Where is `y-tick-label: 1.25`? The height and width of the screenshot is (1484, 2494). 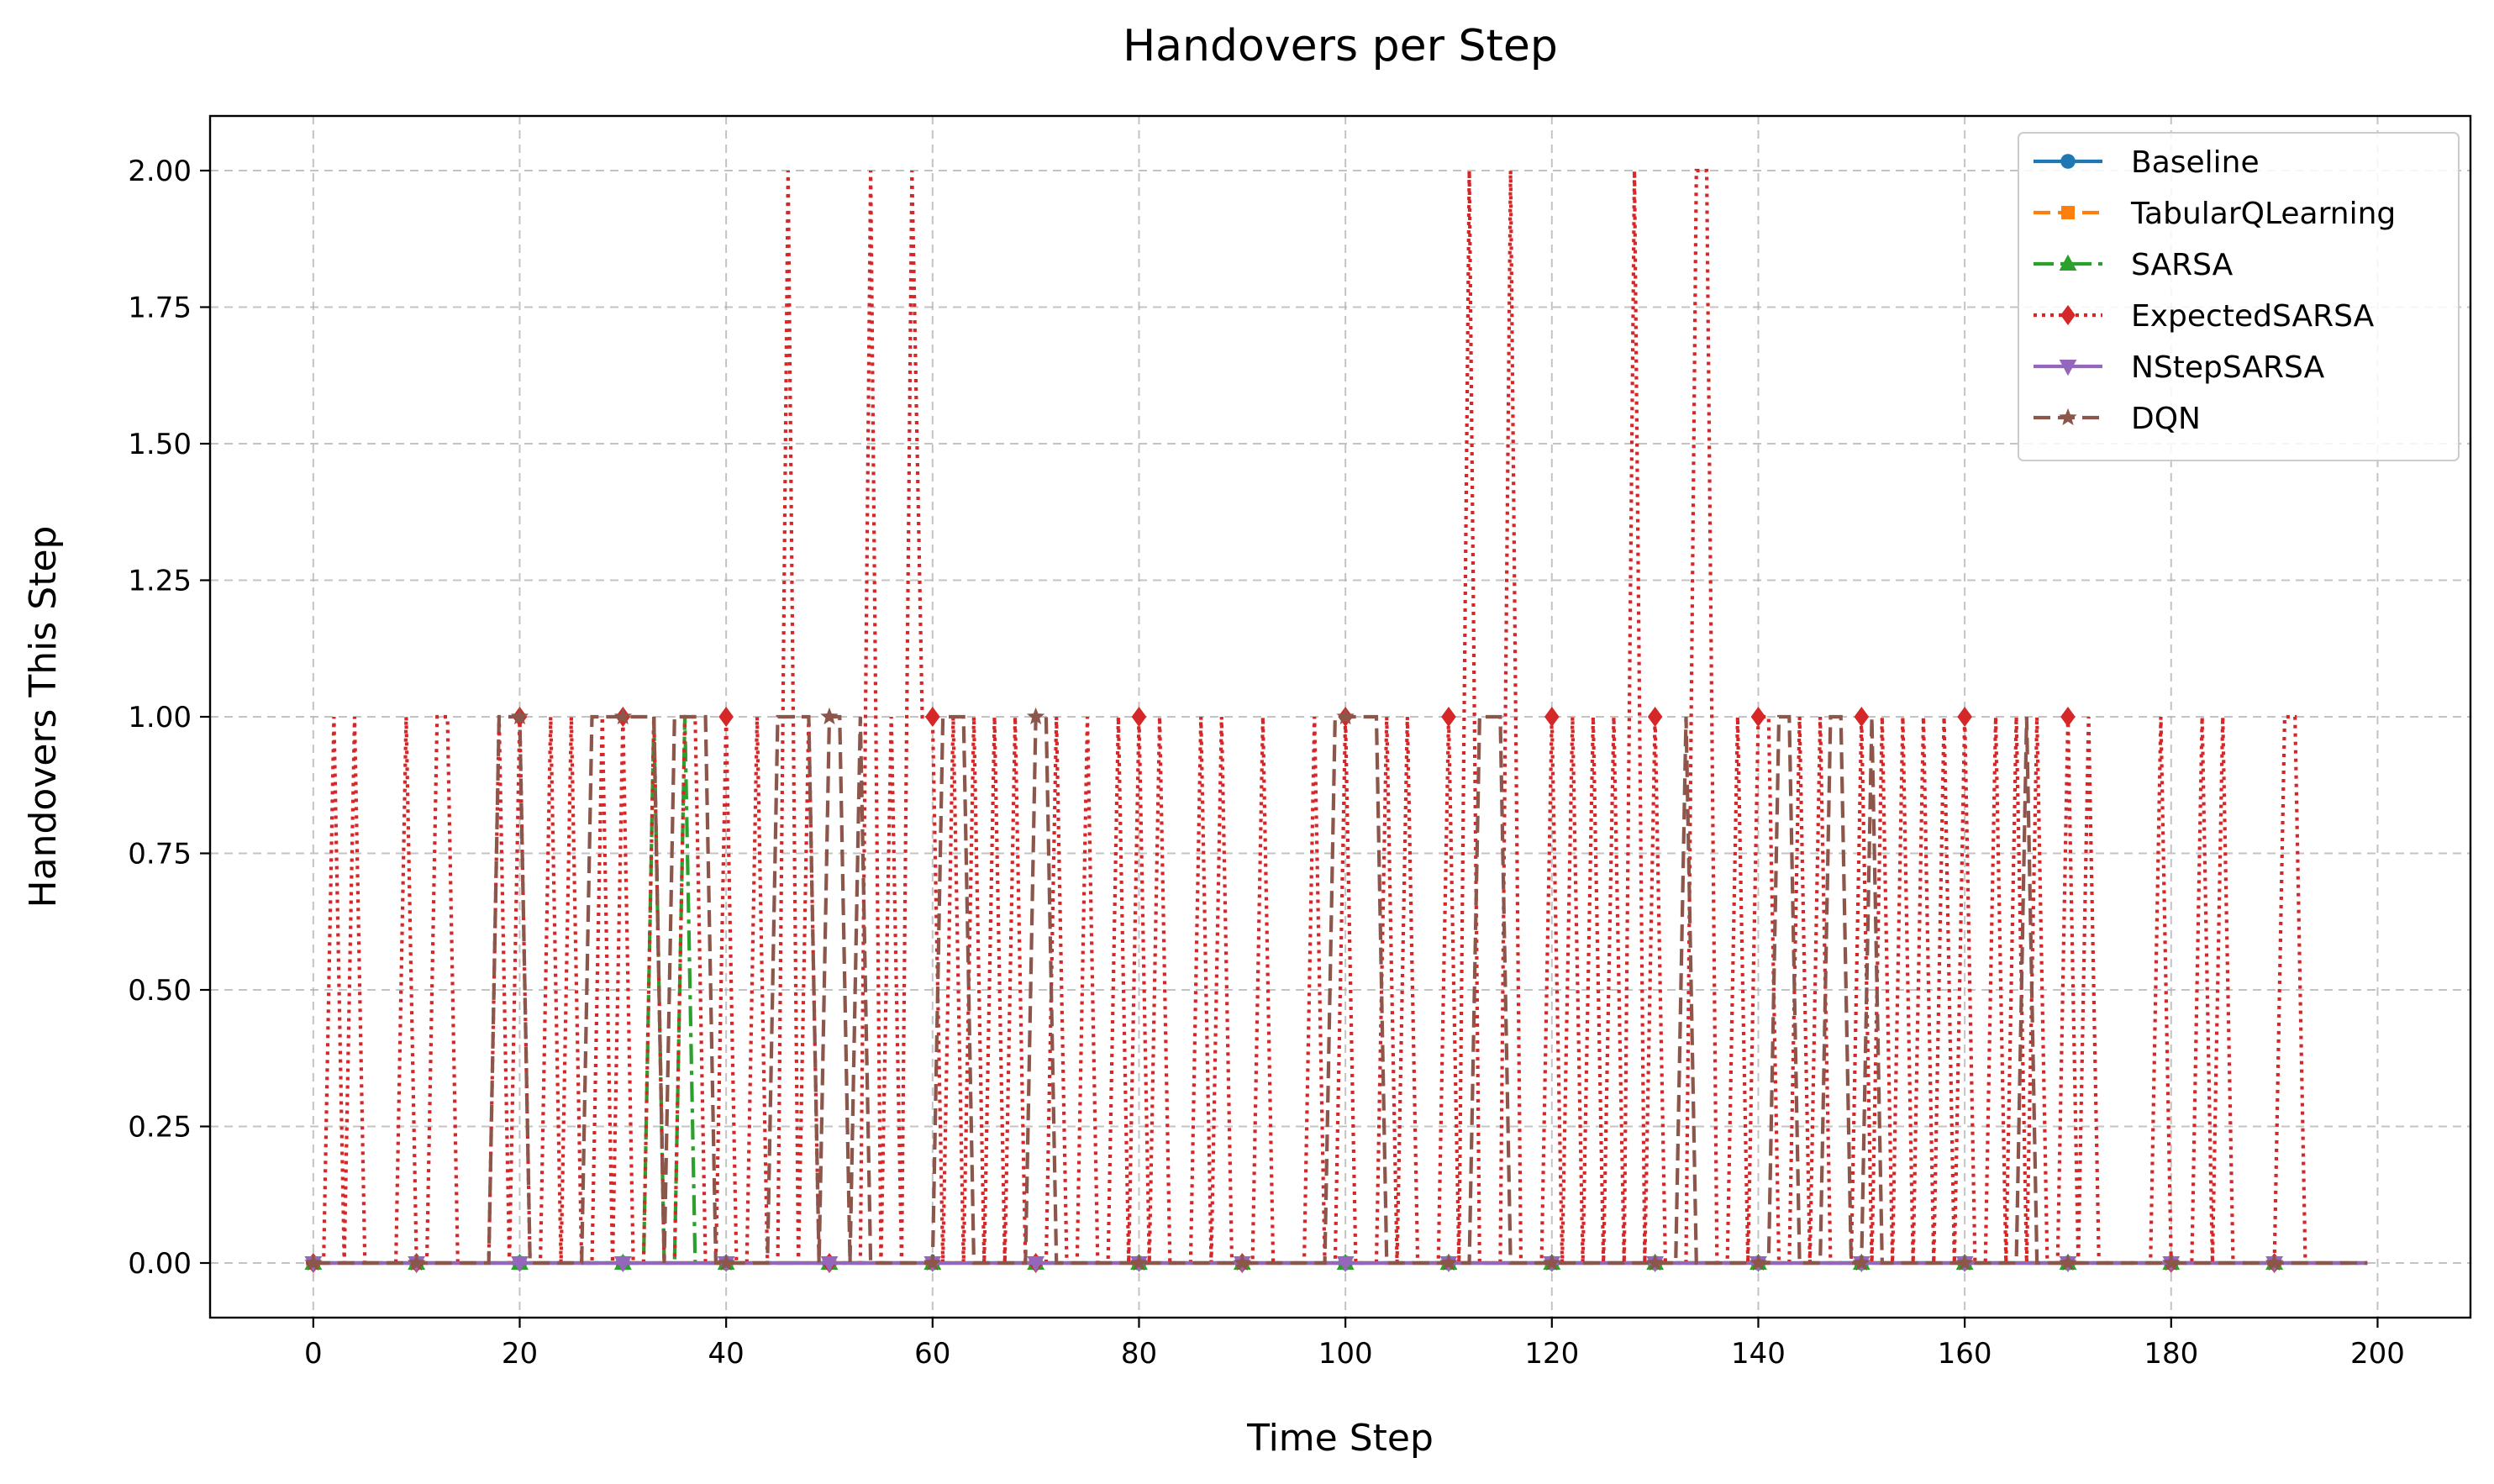
y-tick-label: 1.25 is located at coordinates (160, 581).